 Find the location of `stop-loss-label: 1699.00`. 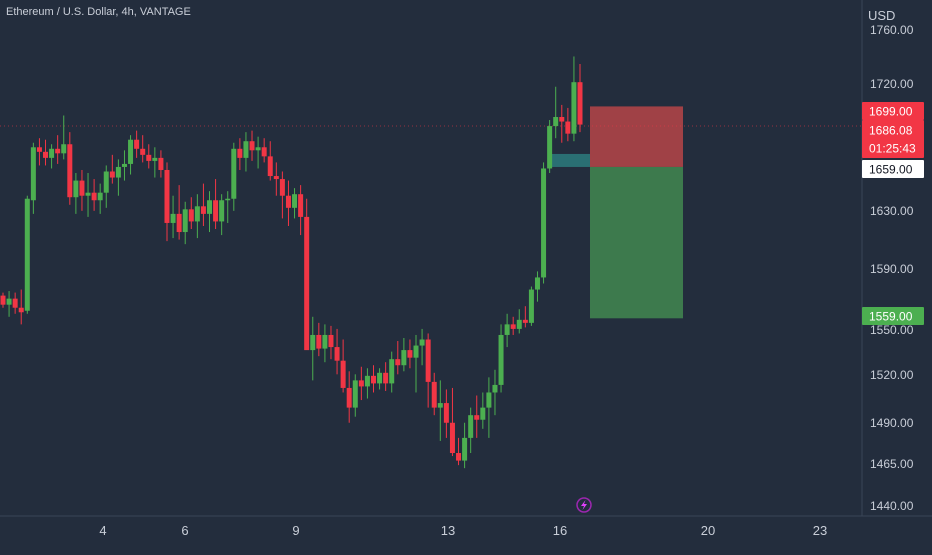

stop-loss-label: 1699.00 is located at coordinates (893, 111).